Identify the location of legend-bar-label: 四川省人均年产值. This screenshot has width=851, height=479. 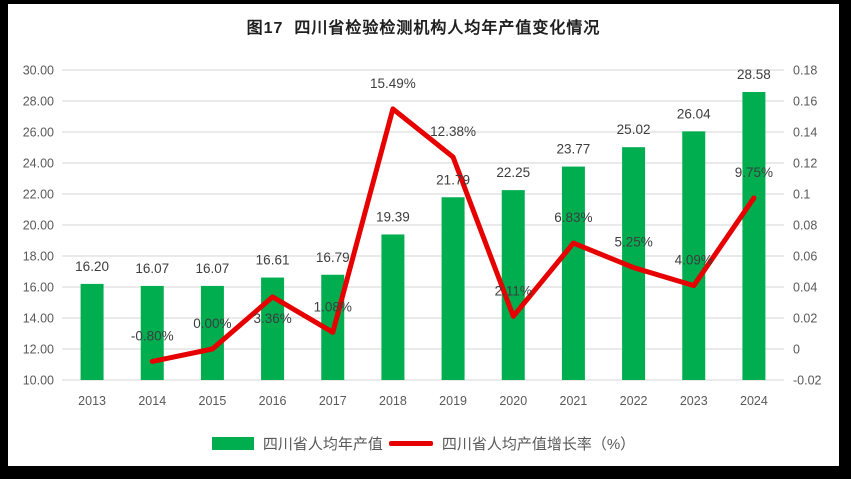
(322, 444).